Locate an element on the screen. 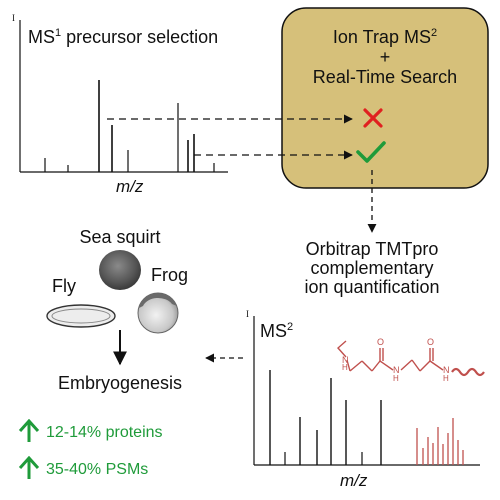  result-psms: 35-40% PSMs is located at coordinates (97, 469).